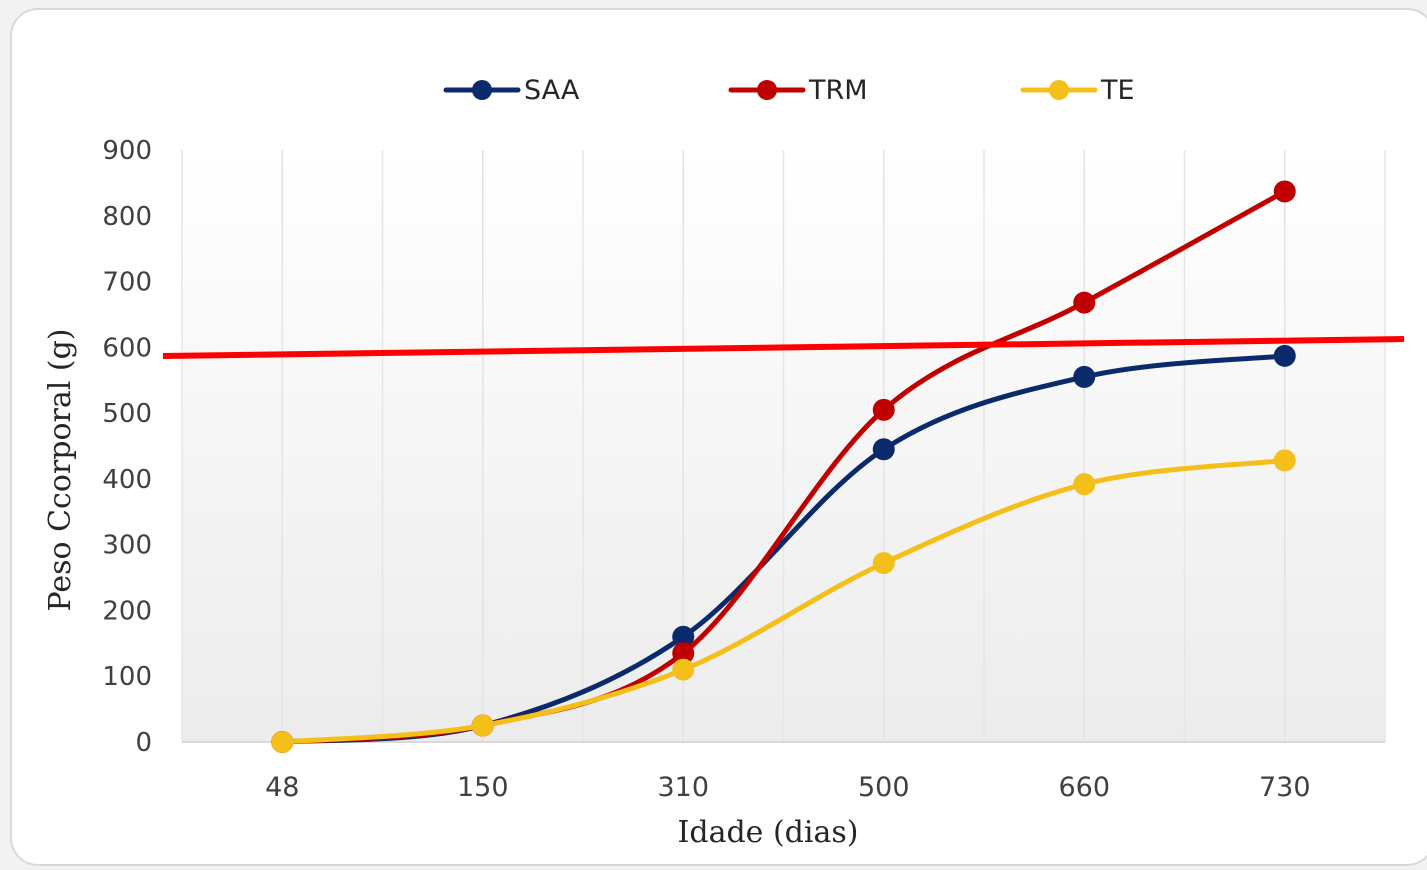 The image size is (1427, 870). Describe the element at coordinates (127, 151) in the screenshot. I see `y-tick-label: 900` at that location.